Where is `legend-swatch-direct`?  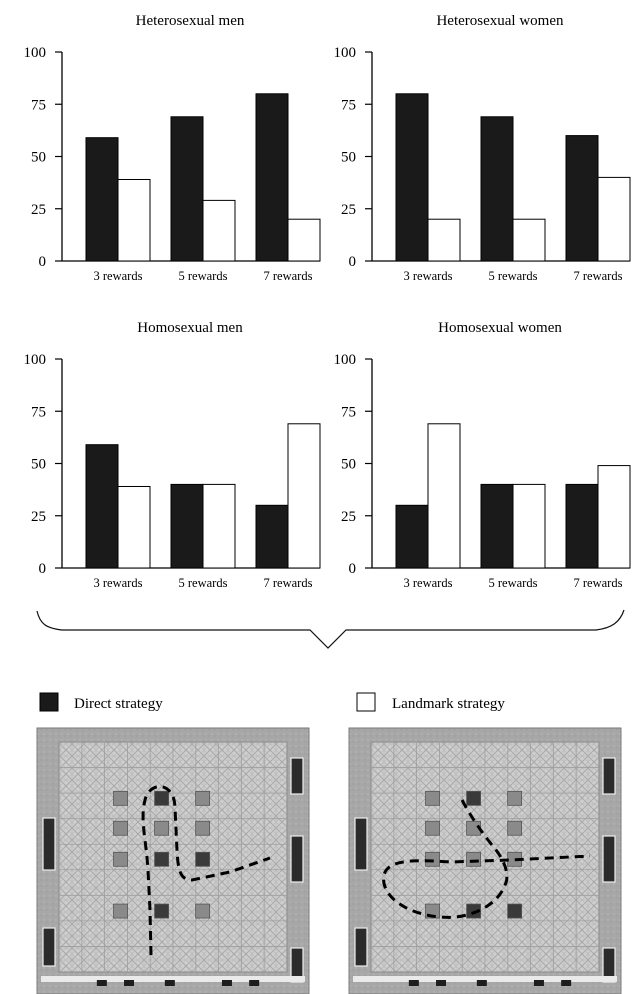 legend-swatch-direct is located at coordinates (49, 702).